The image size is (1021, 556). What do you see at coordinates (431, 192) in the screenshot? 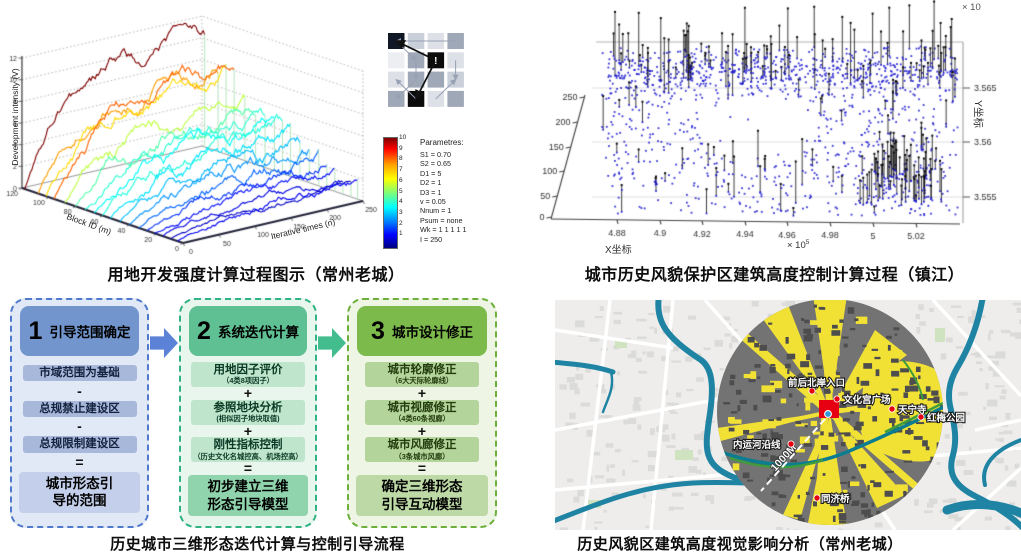
I see `parameter-line: D3 = 1` at bounding box center [431, 192].